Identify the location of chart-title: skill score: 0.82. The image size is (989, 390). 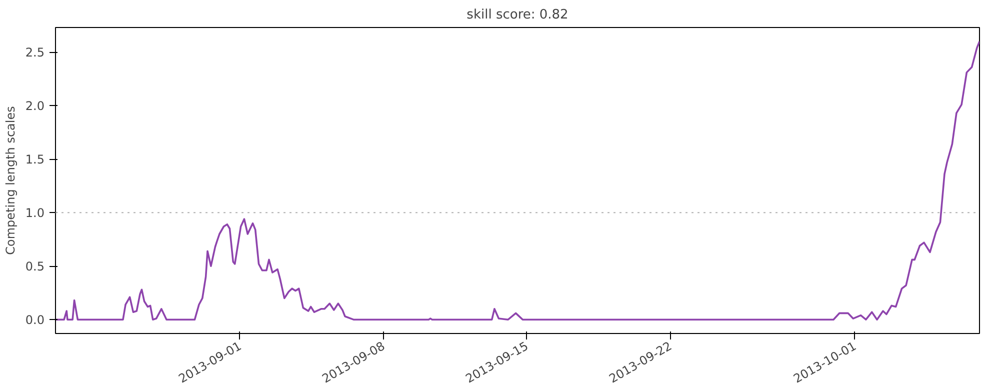
(517, 15).